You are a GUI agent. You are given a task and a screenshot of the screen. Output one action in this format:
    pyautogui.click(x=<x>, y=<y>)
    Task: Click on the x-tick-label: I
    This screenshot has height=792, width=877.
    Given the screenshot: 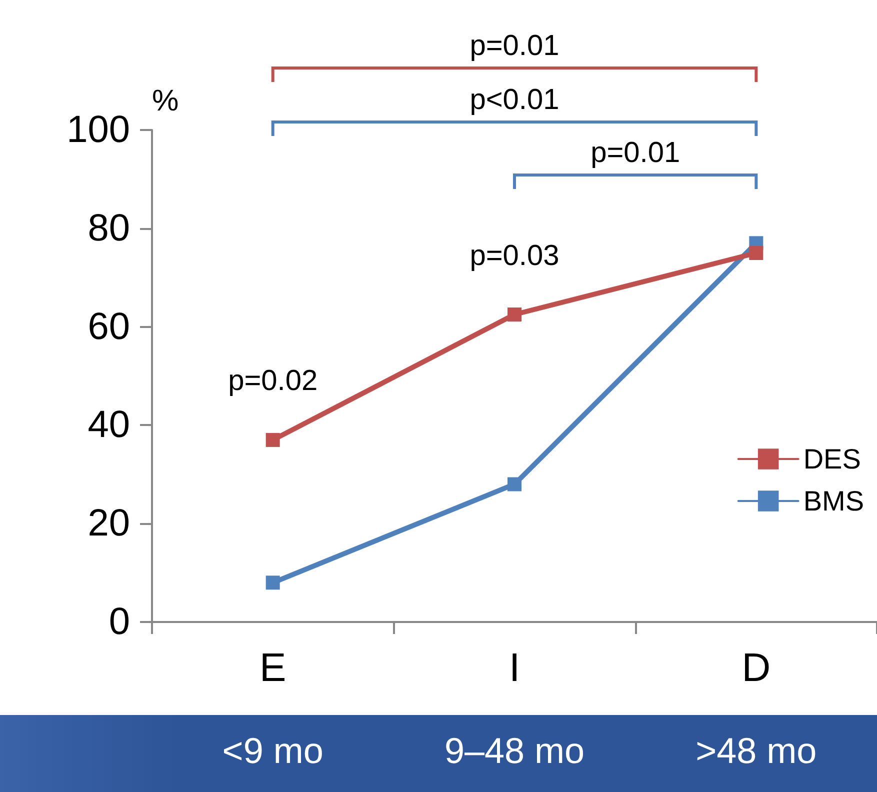 What is the action you would take?
    pyautogui.click(x=514, y=668)
    